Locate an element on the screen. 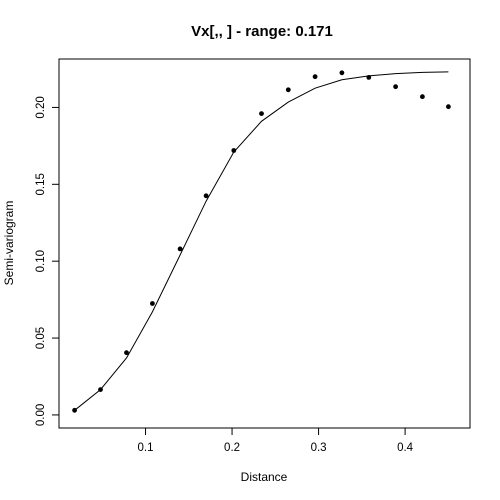  y-tick-label: 0.00 is located at coordinates (41, 415).